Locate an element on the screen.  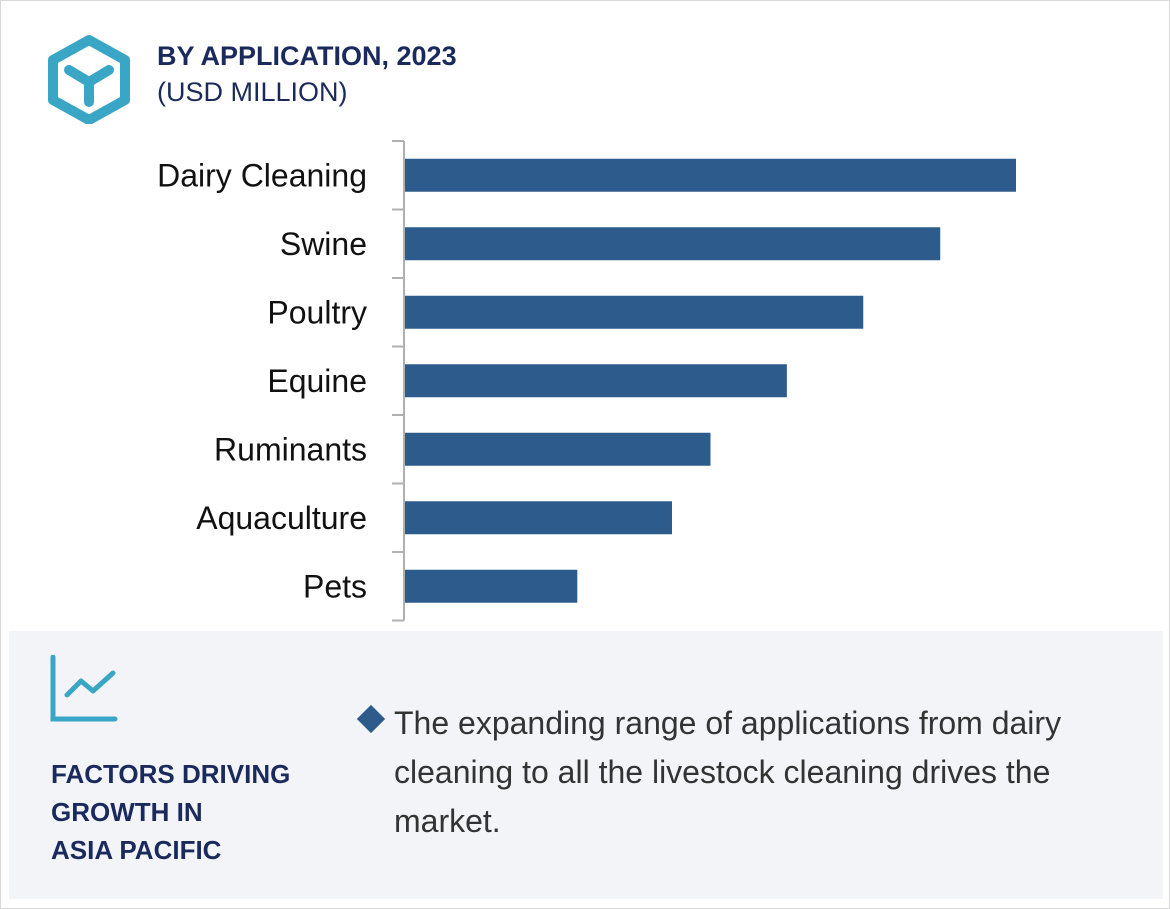
category-label: Dairy Cleaning is located at coordinates (262, 175).